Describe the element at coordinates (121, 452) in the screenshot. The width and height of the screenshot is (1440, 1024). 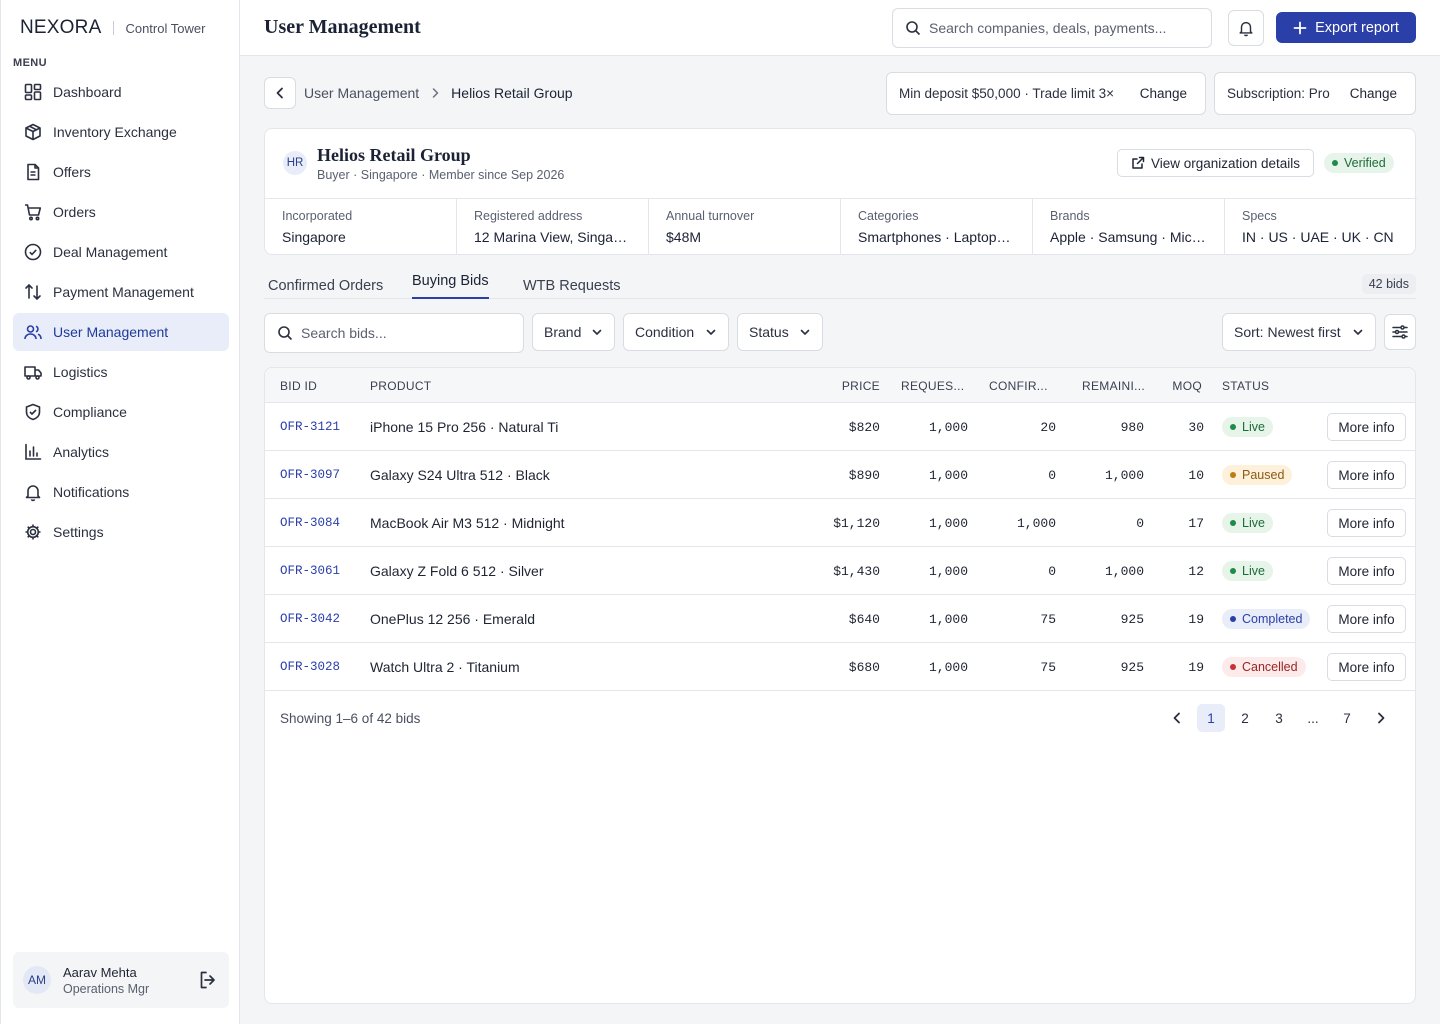
I see `sidebar-item-analytics: Analytics` at that location.